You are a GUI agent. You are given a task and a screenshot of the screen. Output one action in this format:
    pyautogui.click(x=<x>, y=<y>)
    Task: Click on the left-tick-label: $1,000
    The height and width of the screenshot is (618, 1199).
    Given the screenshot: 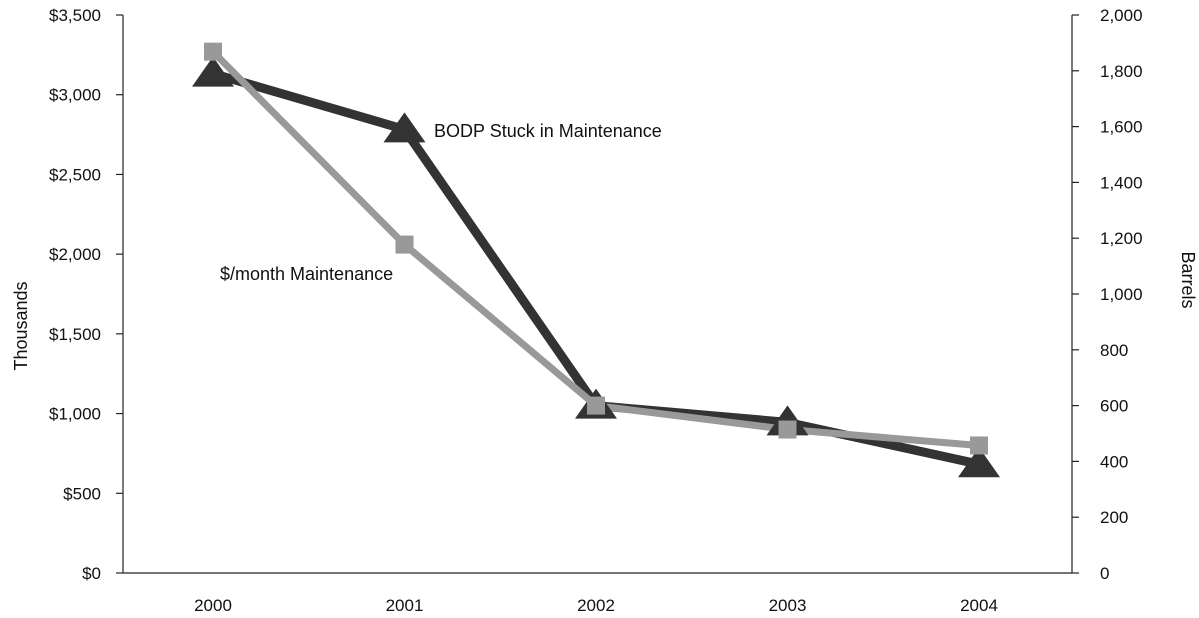 What is the action you would take?
    pyautogui.click(x=75, y=414)
    